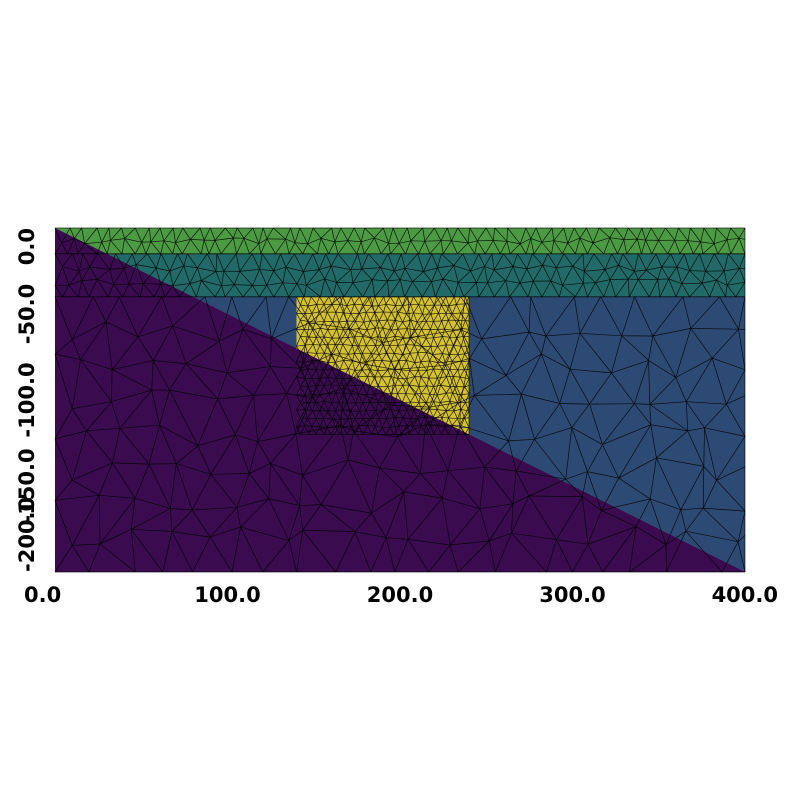  Describe the element at coordinates (227, 595) in the screenshot. I see `x-tick-label: 100.0` at that location.